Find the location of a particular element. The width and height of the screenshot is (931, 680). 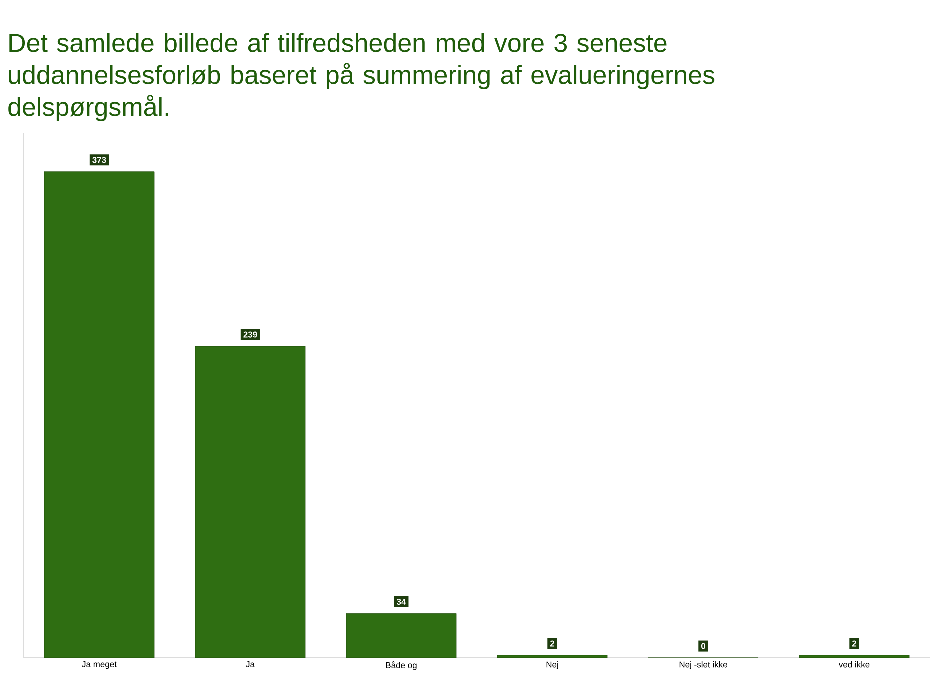

x-tick-label: Nej is located at coordinates (552, 666).